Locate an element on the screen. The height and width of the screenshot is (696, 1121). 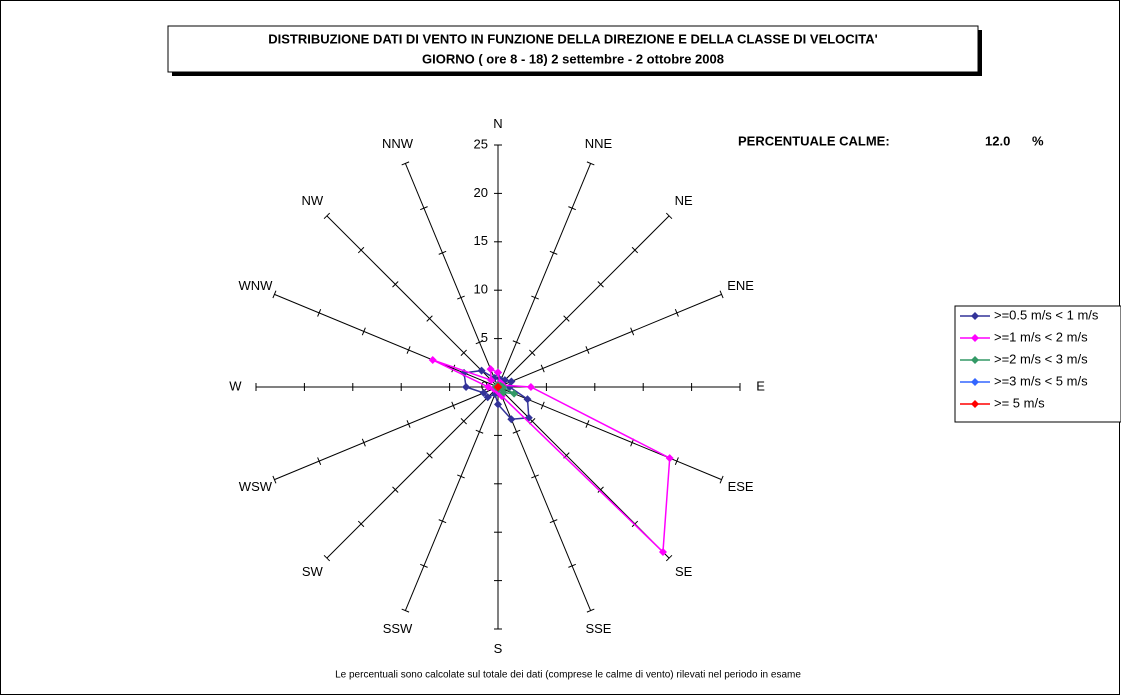
legend-label: >=2 m/s < 3 m/s is located at coordinates (1041, 358).